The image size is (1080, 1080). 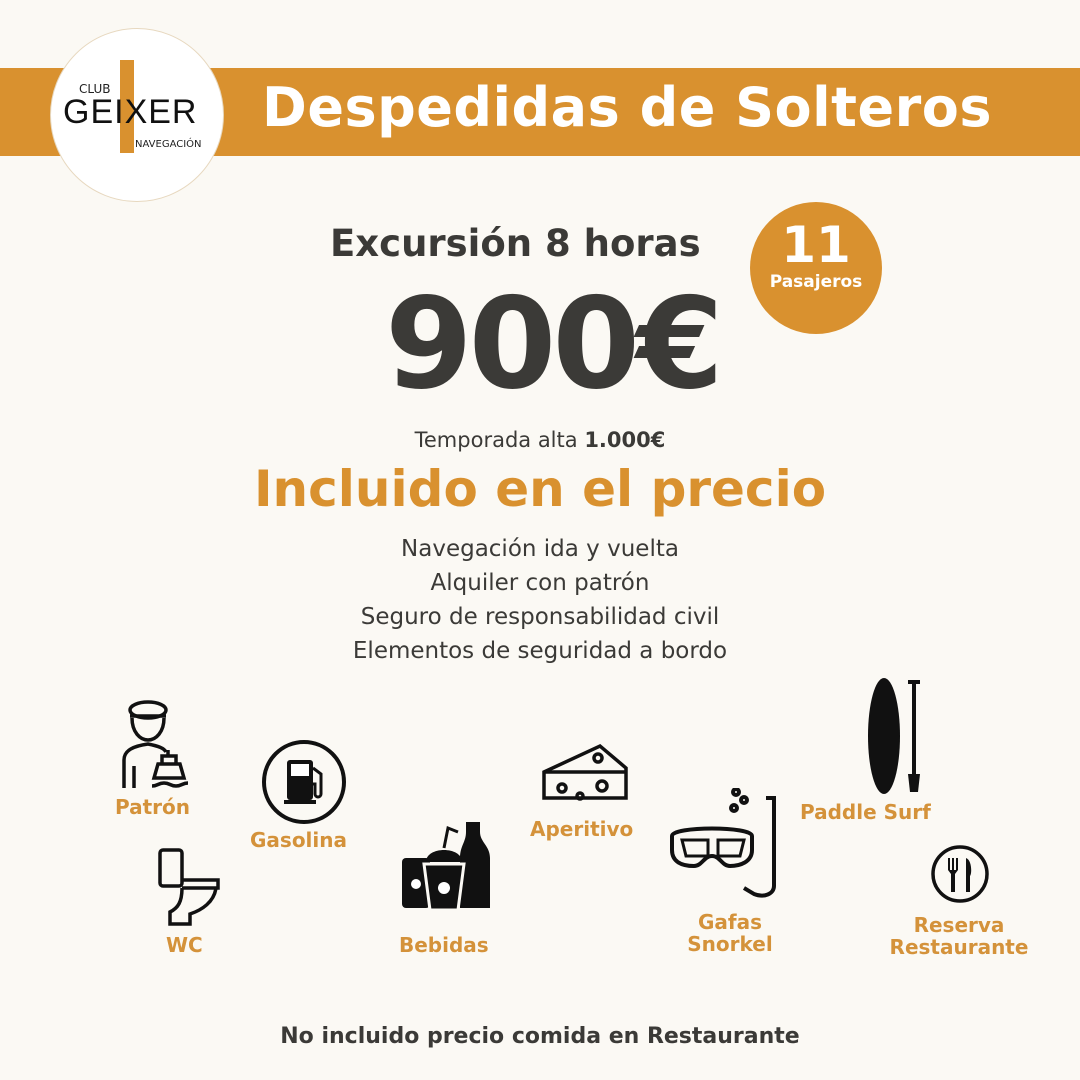 What do you see at coordinates (189, 887) in the screenshot?
I see `toilet-icon` at bounding box center [189, 887].